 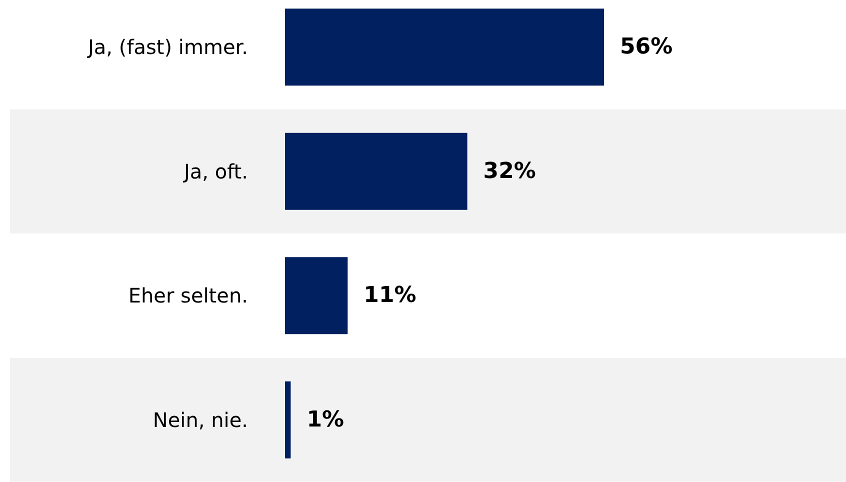 What do you see at coordinates (509, 171) in the screenshot?
I see `data-label: 32%` at bounding box center [509, 171].